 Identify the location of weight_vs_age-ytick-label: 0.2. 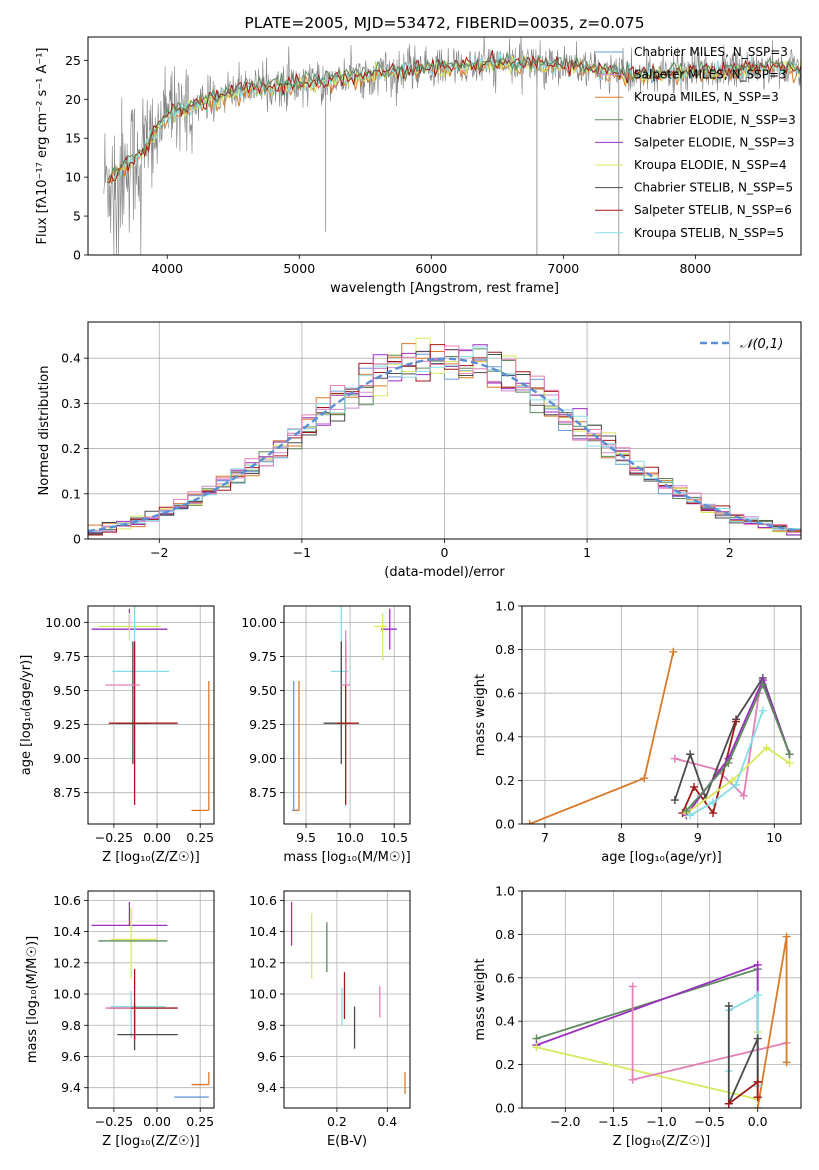
(505, 780).